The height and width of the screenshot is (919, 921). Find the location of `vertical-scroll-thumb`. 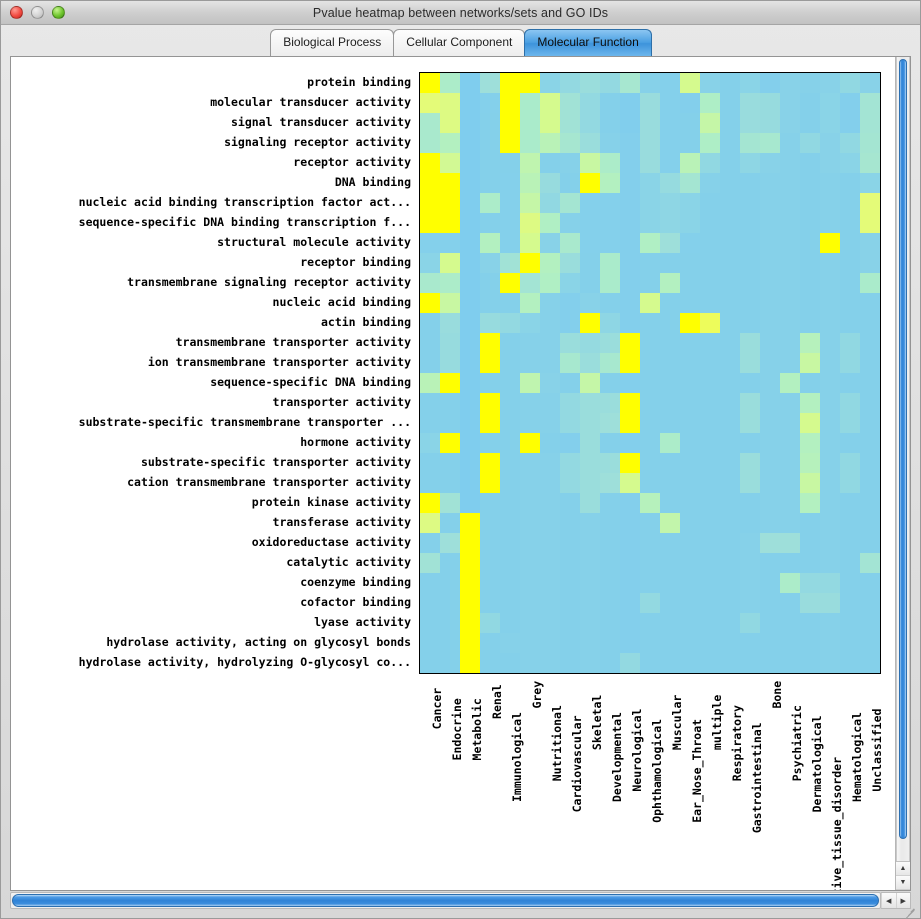

vertical-scroll-thumb is located at coordinates (903, 449).